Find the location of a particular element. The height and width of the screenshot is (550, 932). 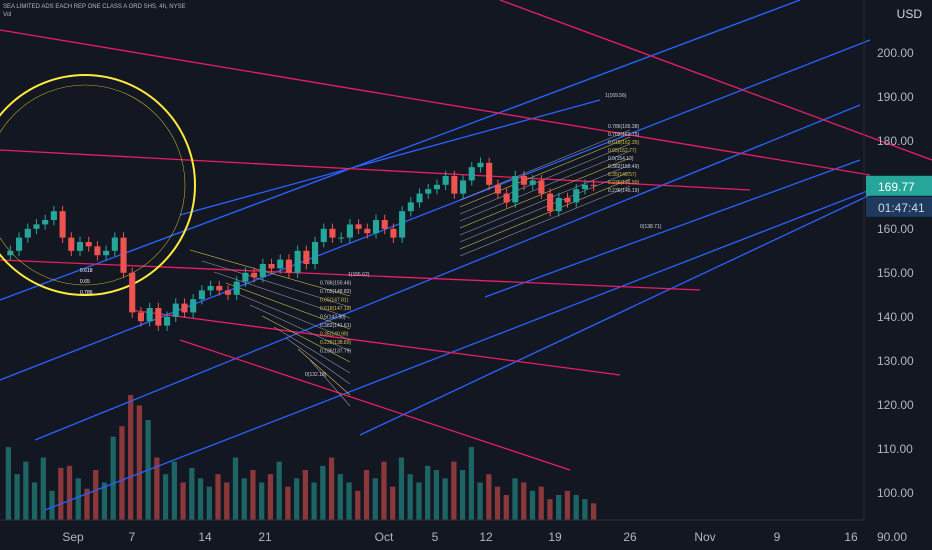

fib-label: 0.382(141.61) is located at coordinates (335, 326).